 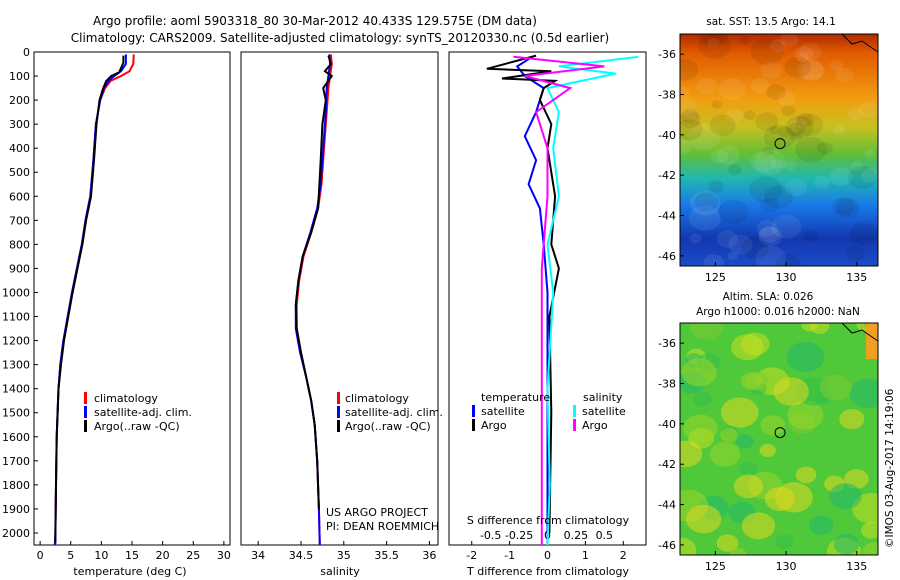 What do you see at coordinates (129, 571) in the screenshot?
I see `temperature-xlabel: temperature (deg C)` at bounding box center [129, 571].